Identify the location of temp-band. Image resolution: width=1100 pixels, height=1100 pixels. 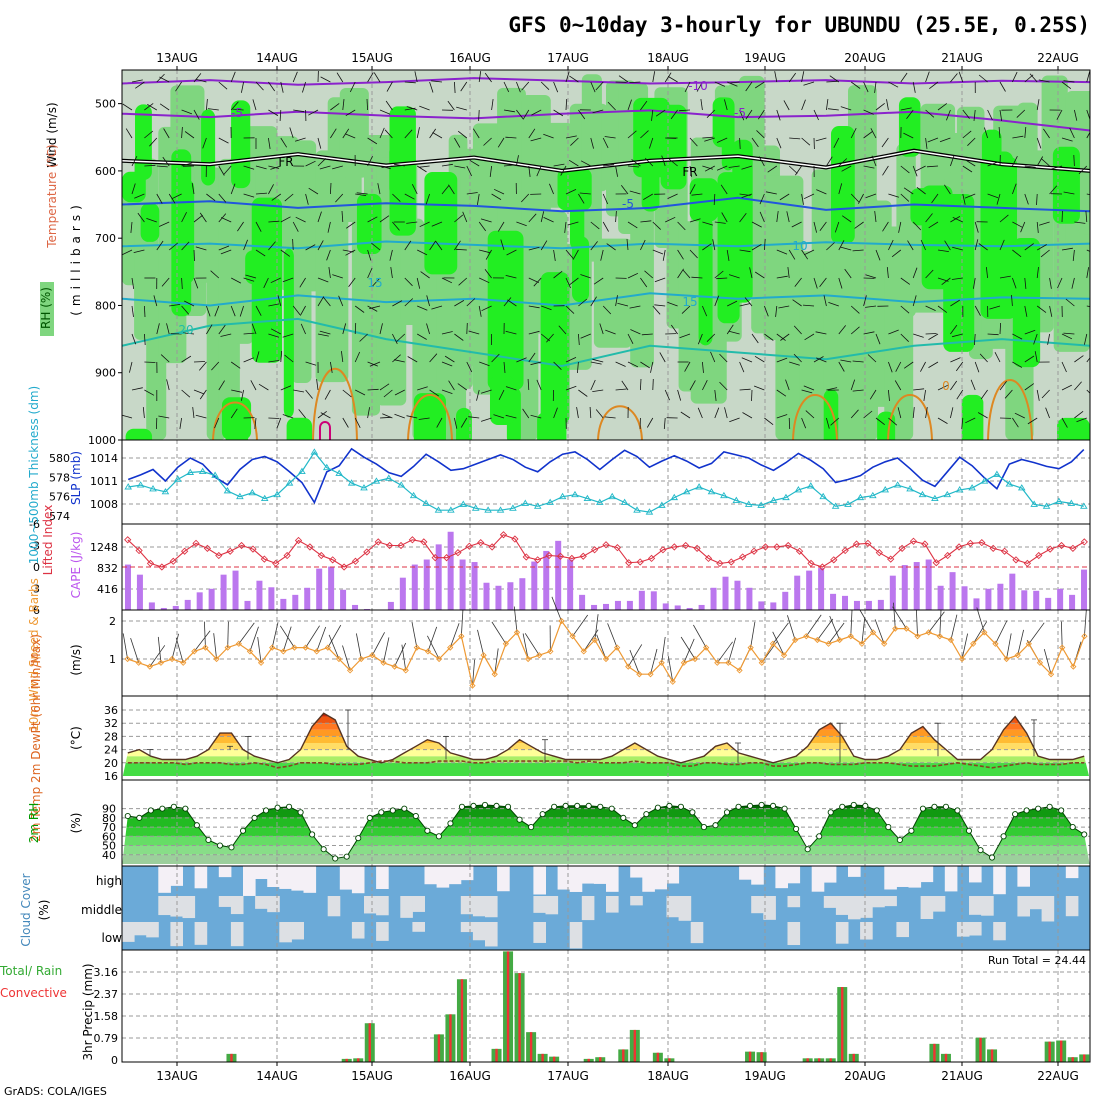
(606, 753).